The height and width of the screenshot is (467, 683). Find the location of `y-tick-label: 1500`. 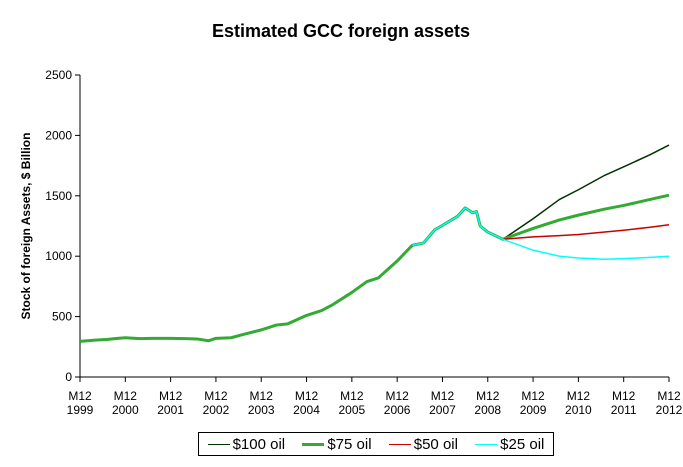

y-tick-label: 1500 is located at coordinates (58, 196).